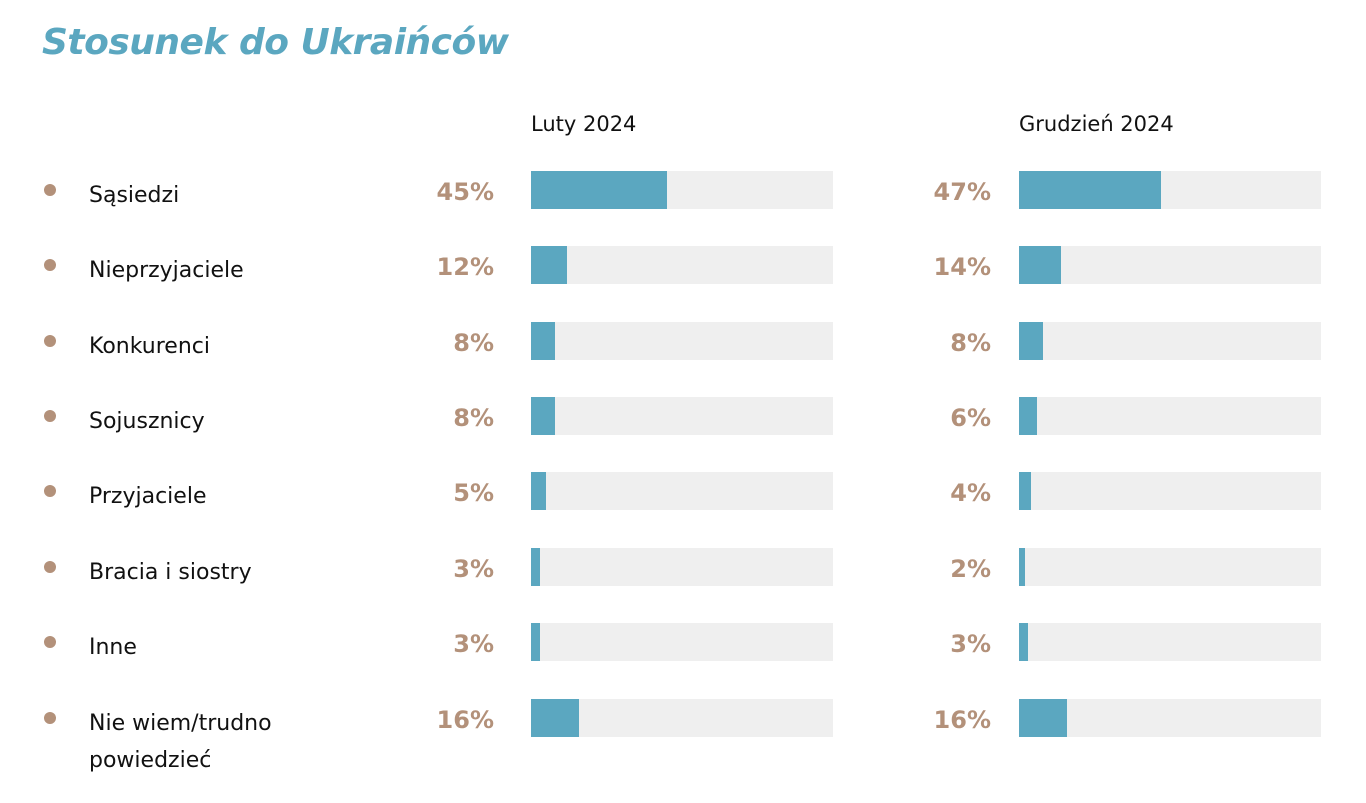 This screenshot has width=1366, height=803. Describe the element at coordinates (113, 647) in the screenshot. I see `category-label: Inne` at that location.